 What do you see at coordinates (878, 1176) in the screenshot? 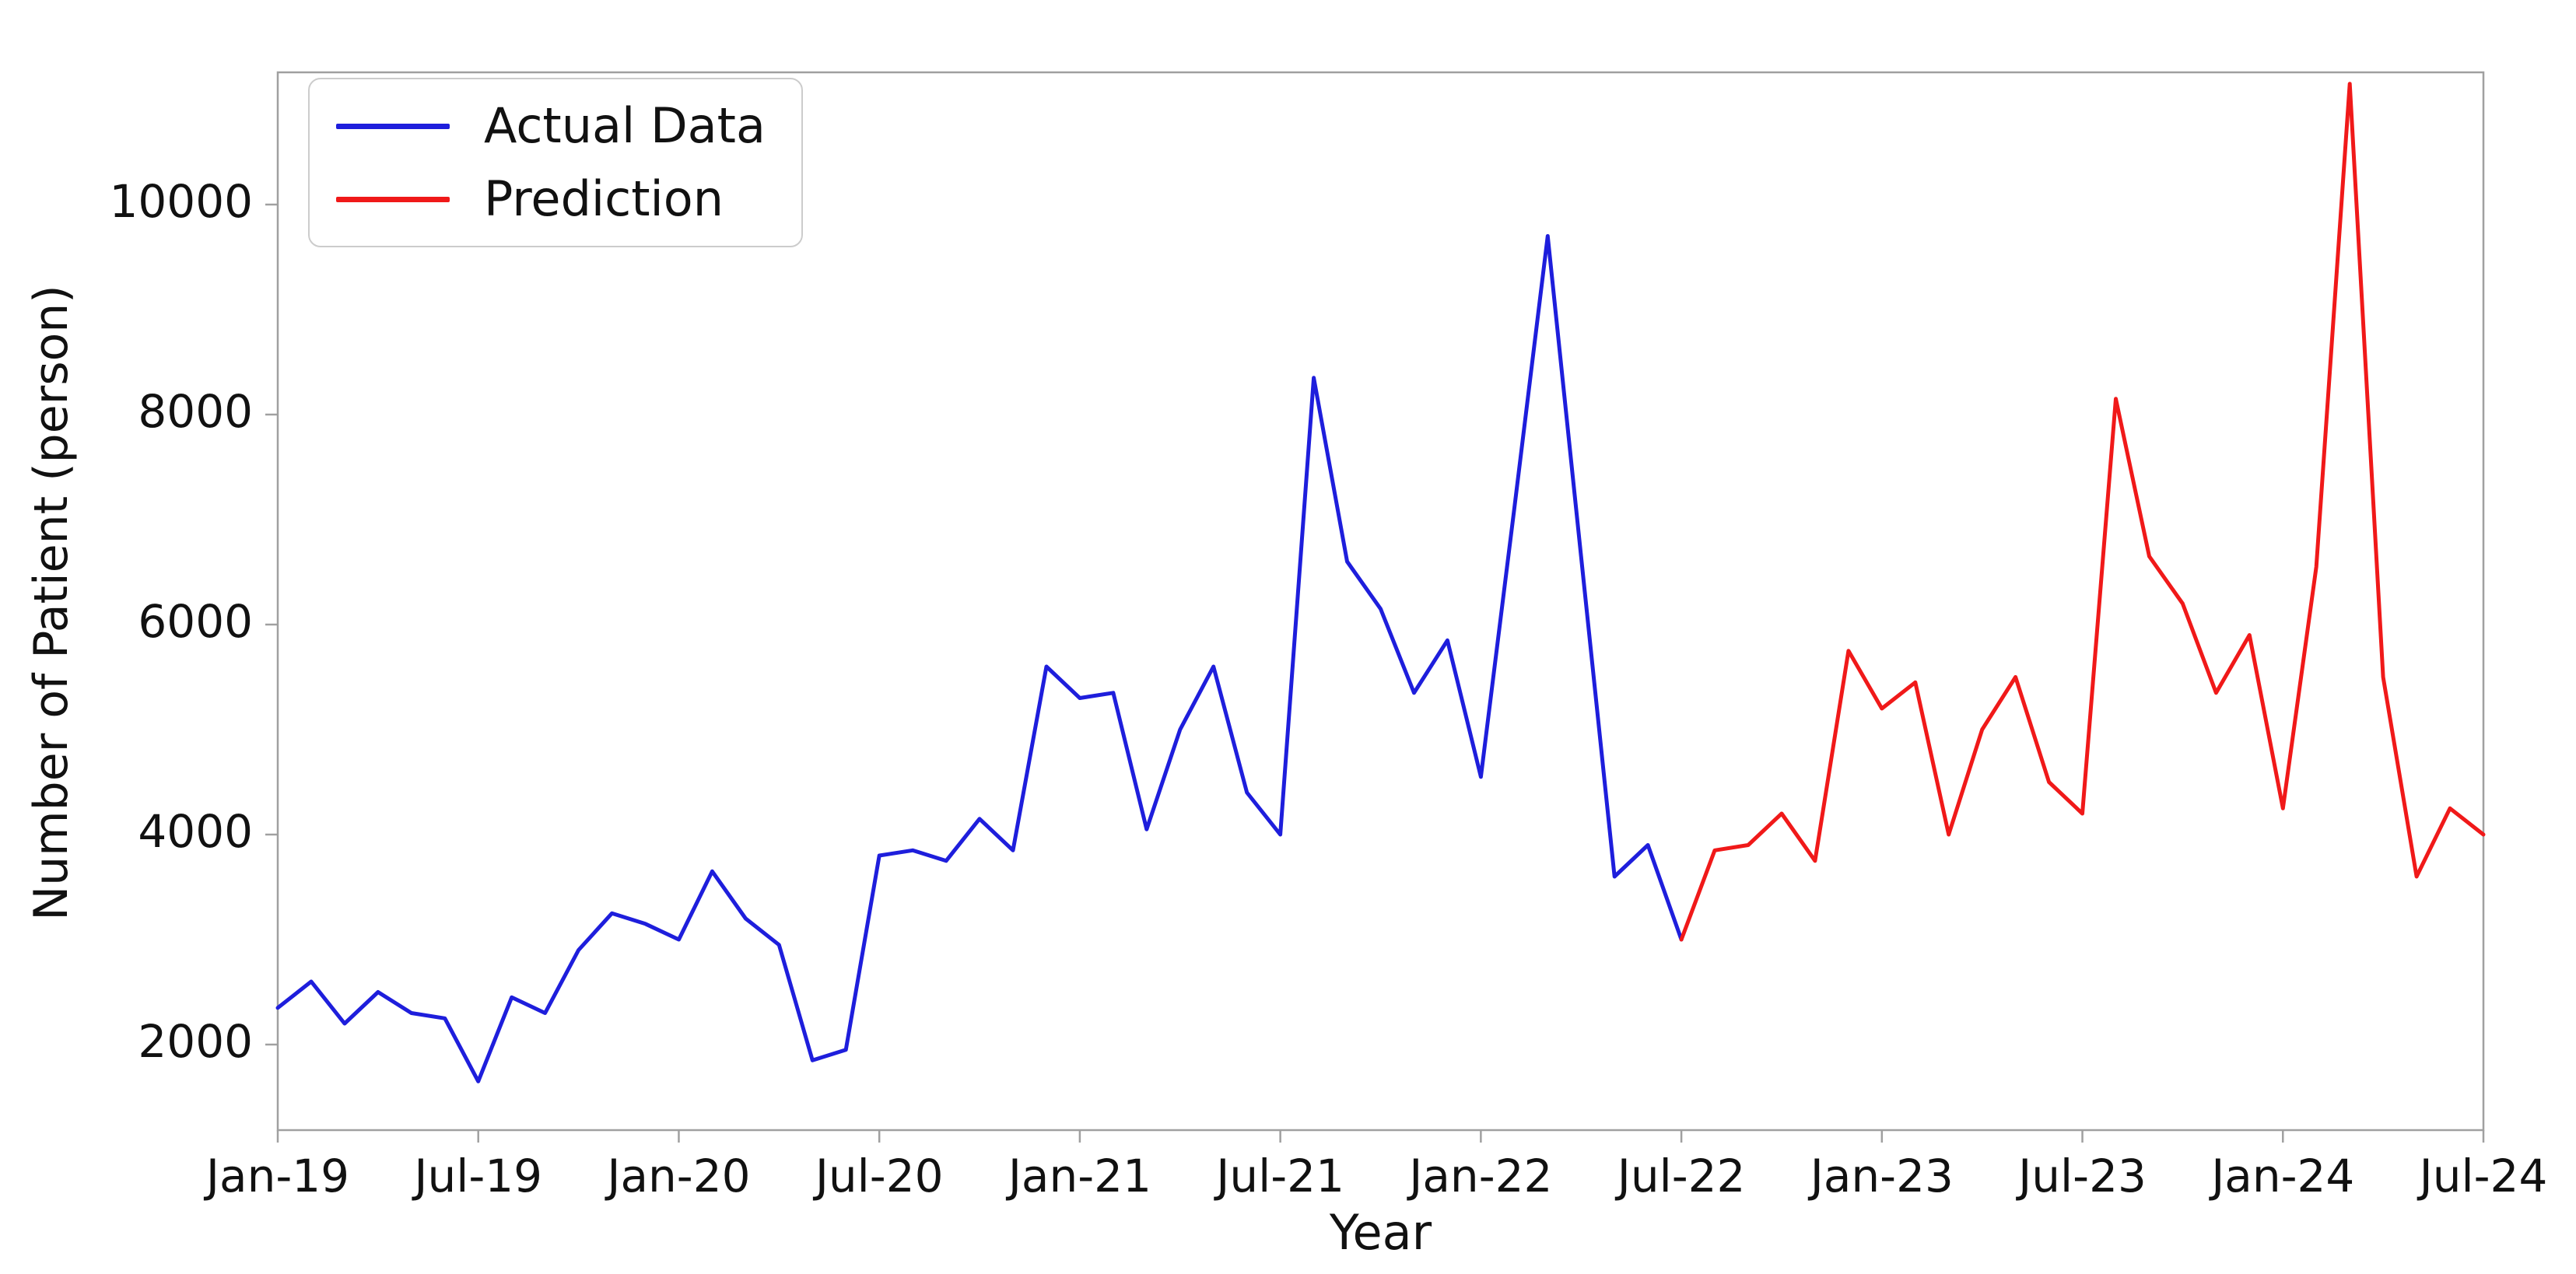
I see `x-tick-label: Jul-20` at bounding box center [878, 1176].